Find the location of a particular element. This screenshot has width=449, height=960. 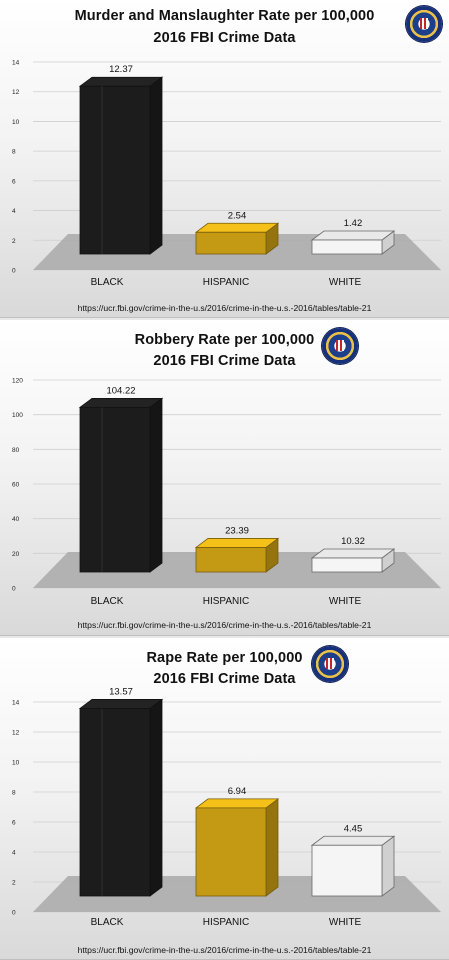

chart-title: Rape Rate per 100,000 is located at coordinates (224, 658).